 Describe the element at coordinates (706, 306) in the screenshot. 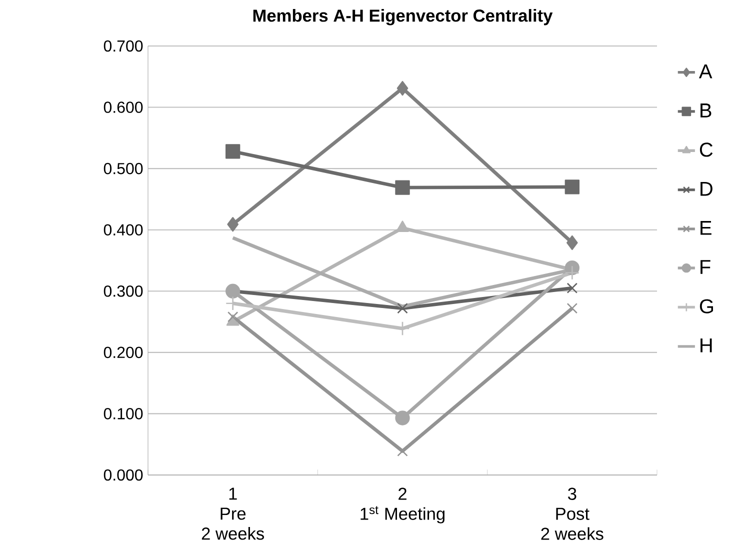

I see `legend-label: G` at that location.